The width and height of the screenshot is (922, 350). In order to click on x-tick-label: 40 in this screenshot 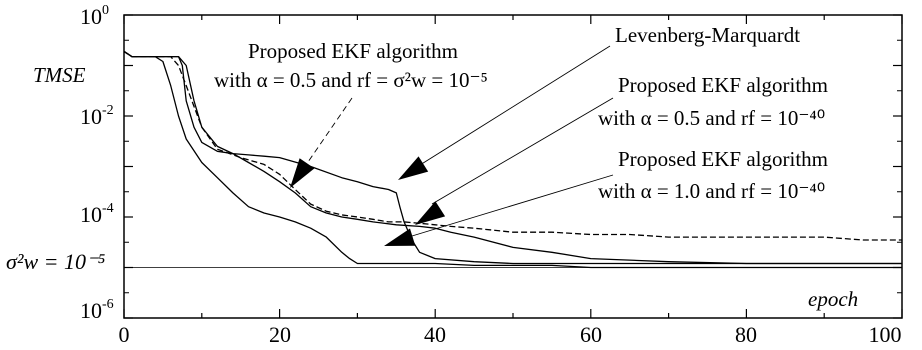, I will do `click(435, 334)`.